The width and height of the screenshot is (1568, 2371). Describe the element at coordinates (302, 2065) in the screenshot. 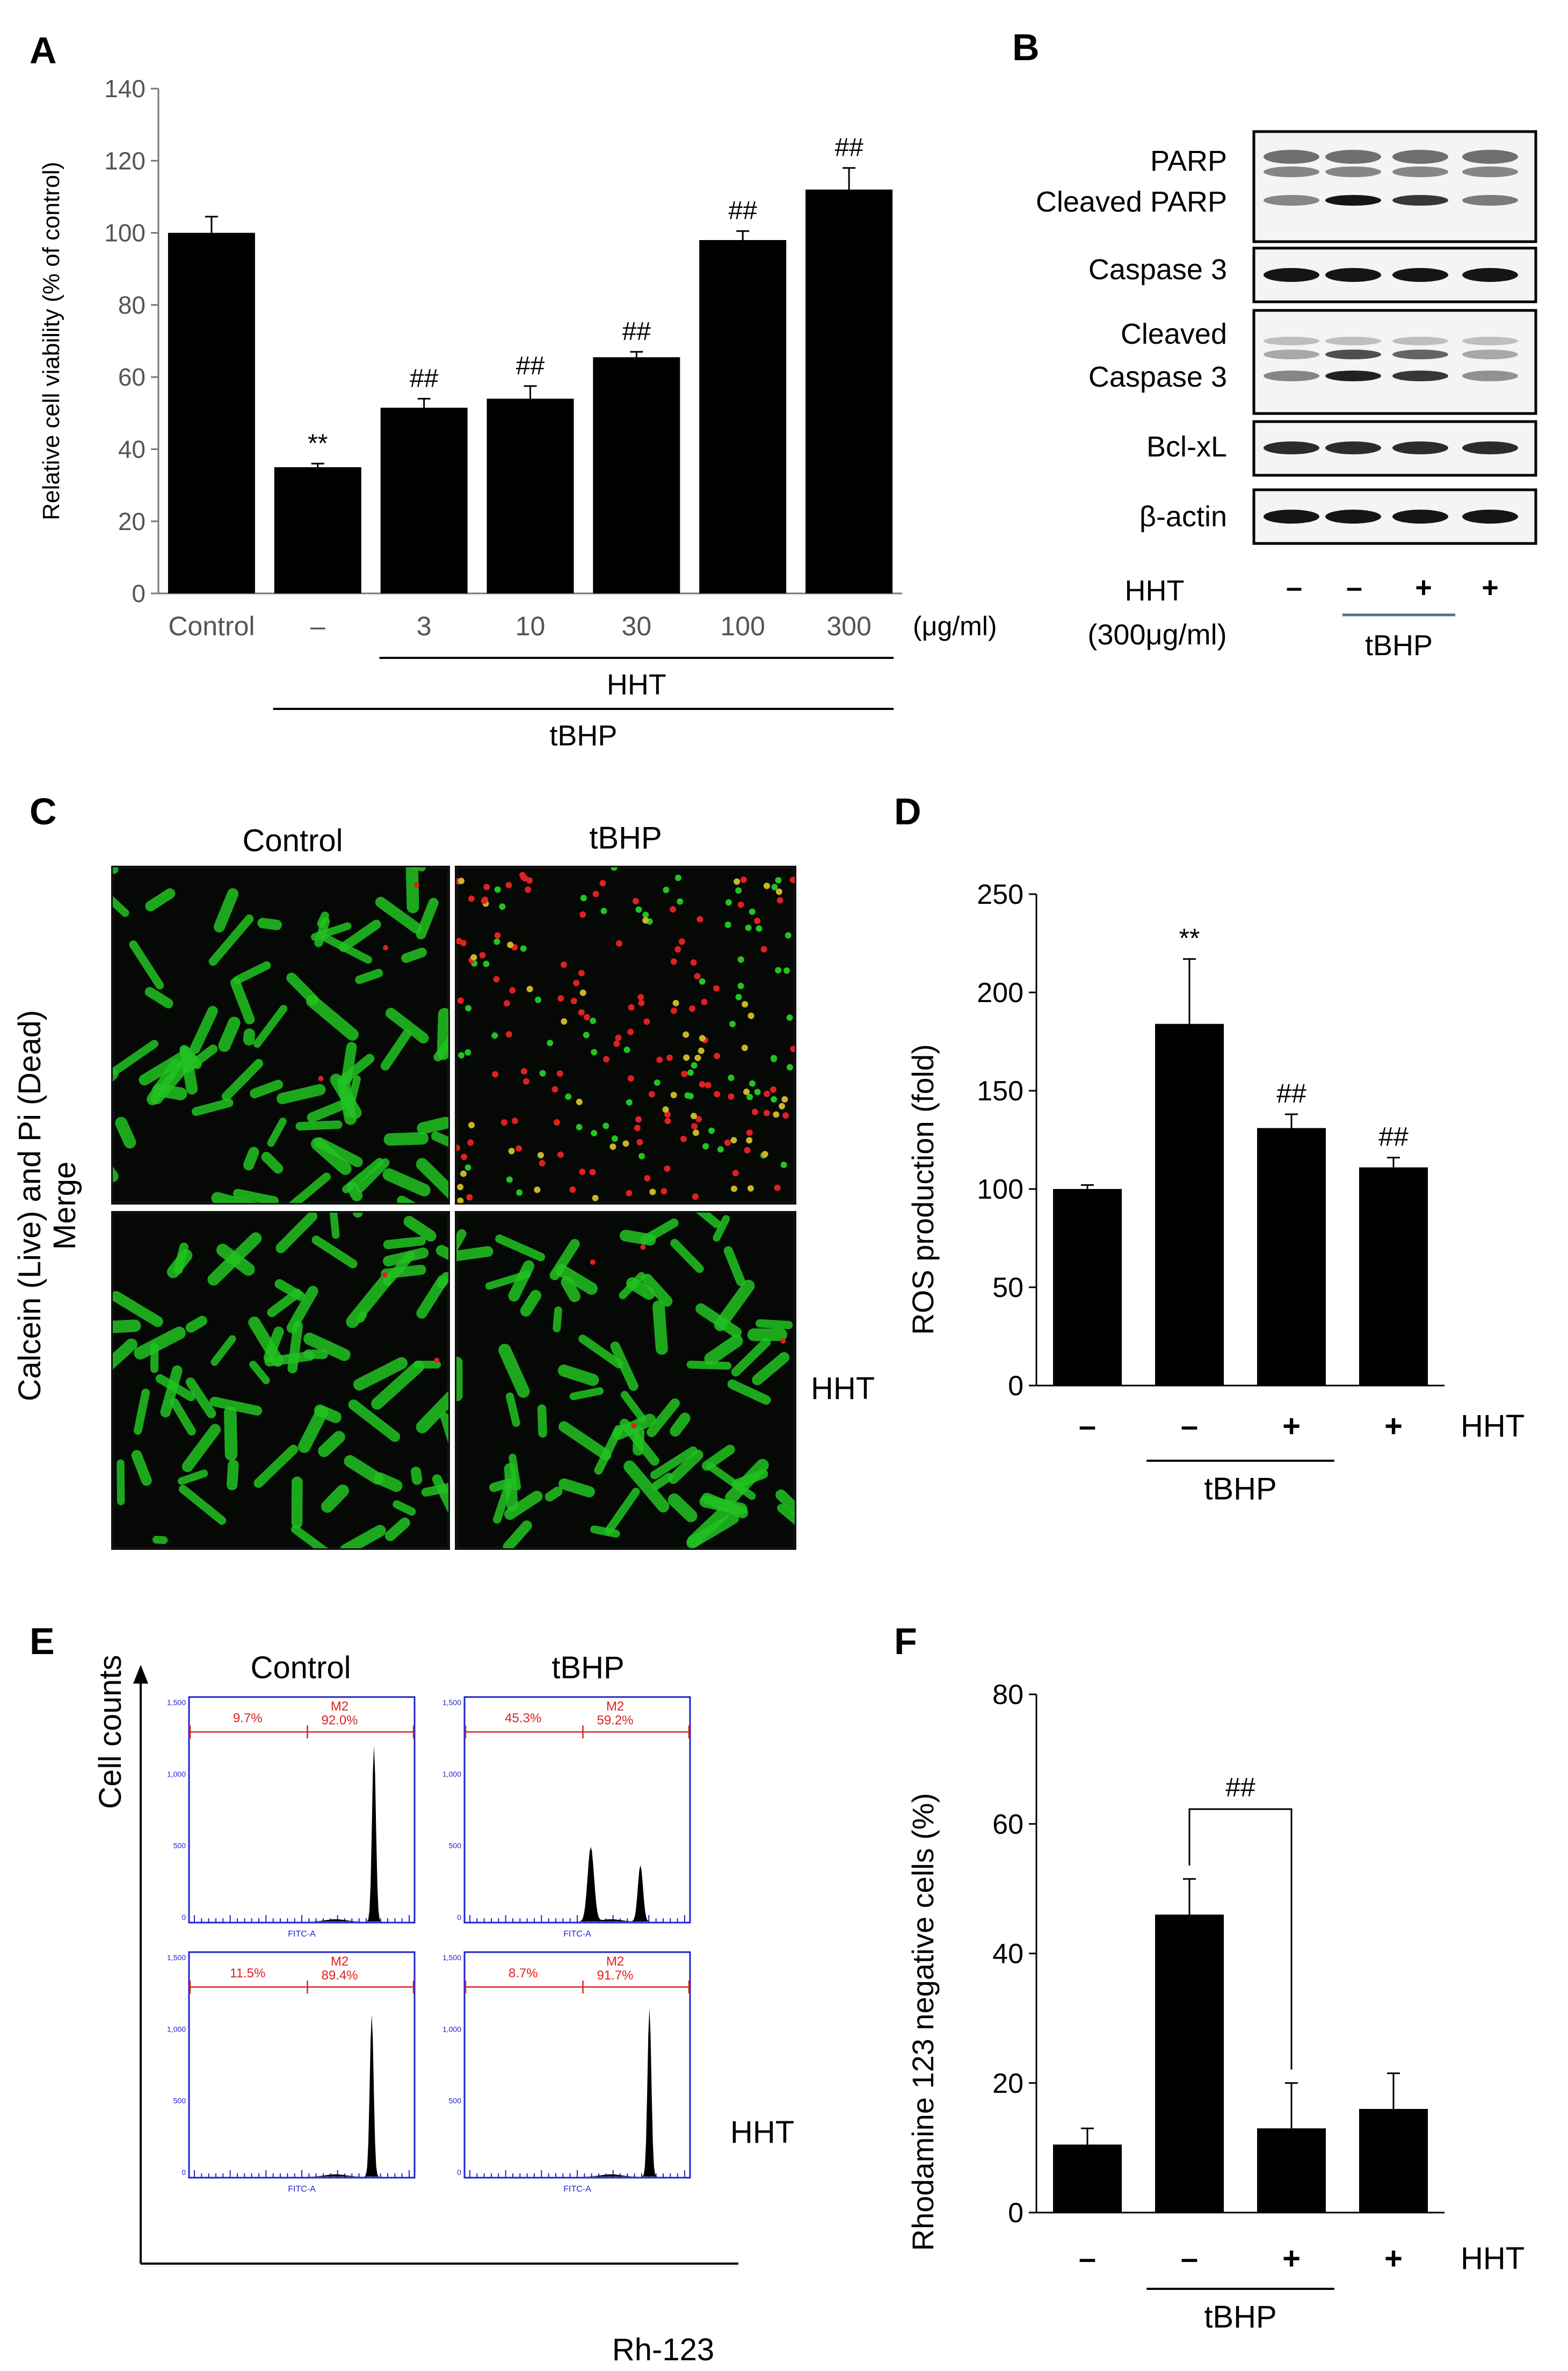

I see `histogram-frame` at that location.